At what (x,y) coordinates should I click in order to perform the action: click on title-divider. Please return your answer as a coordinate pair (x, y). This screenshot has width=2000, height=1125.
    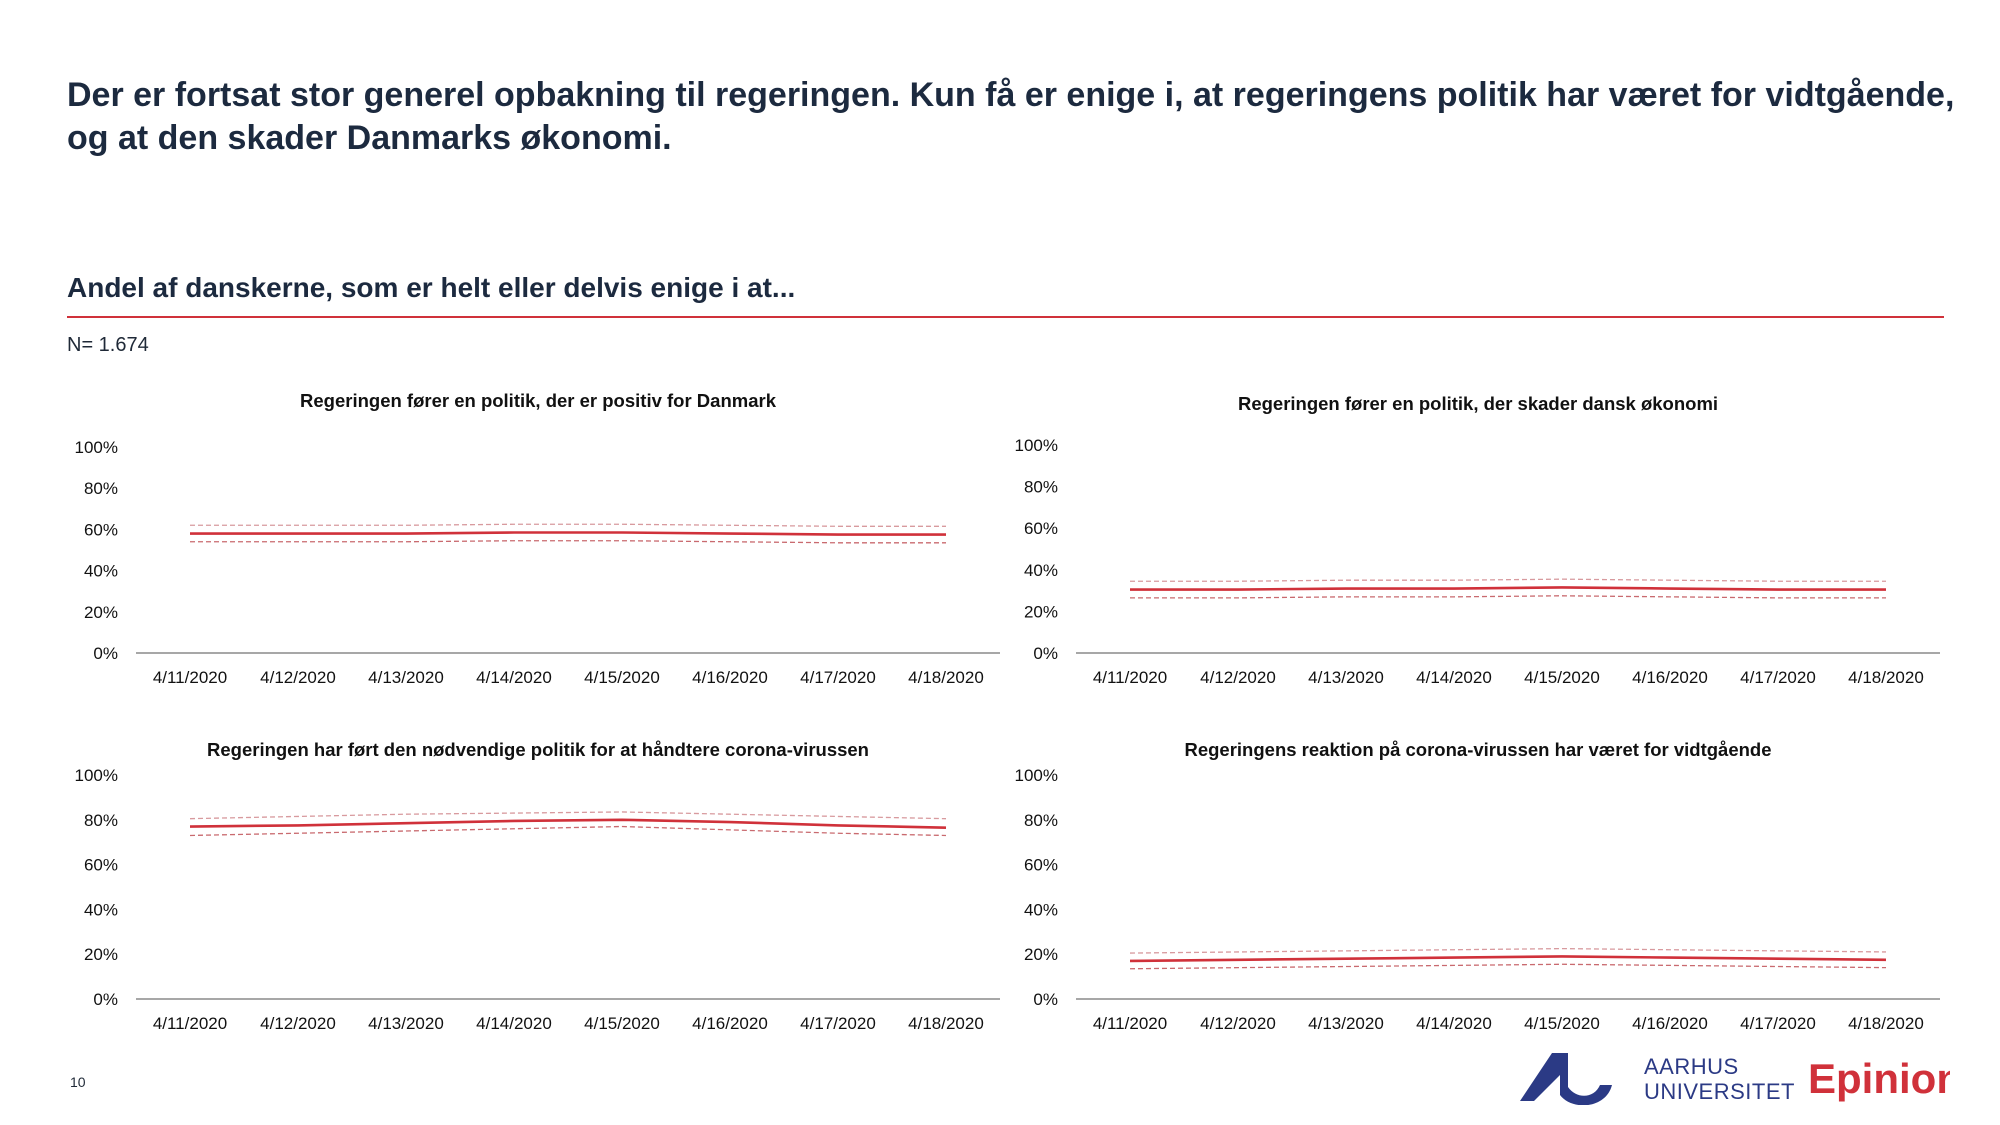
    Looking at the image, I should click on (1005, 317).